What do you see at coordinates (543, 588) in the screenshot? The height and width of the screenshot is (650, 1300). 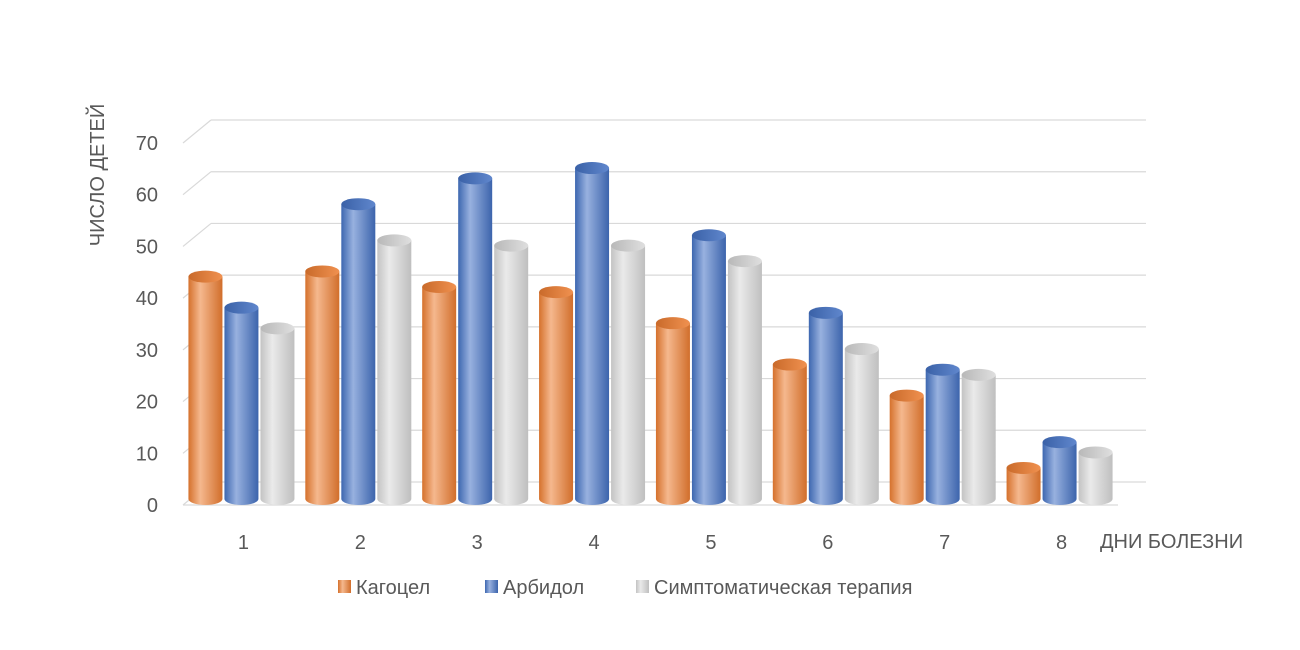 I see `legend-label: Арбидол` at bounding box center [543, 588].